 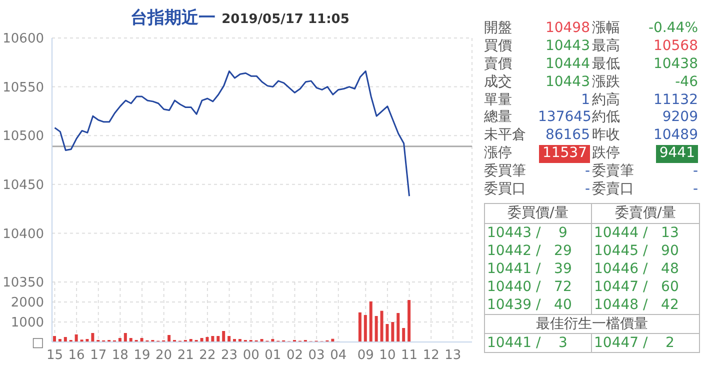 I want to click on x-tick-label: 17, so click(x=98, y=356).